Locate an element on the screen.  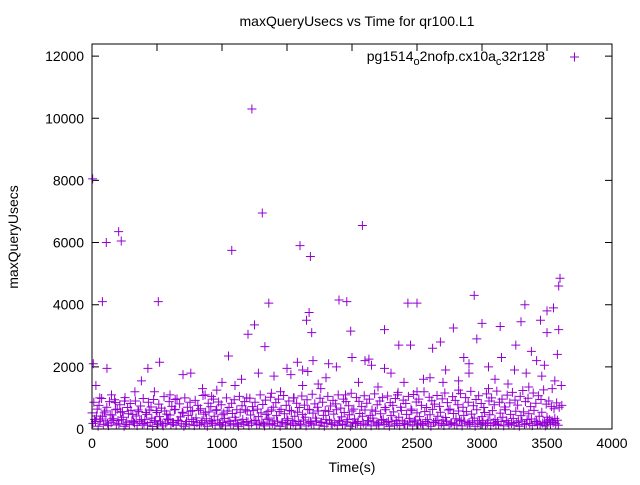
x-tick-label: 2500 is located at coordinates (416, 443).